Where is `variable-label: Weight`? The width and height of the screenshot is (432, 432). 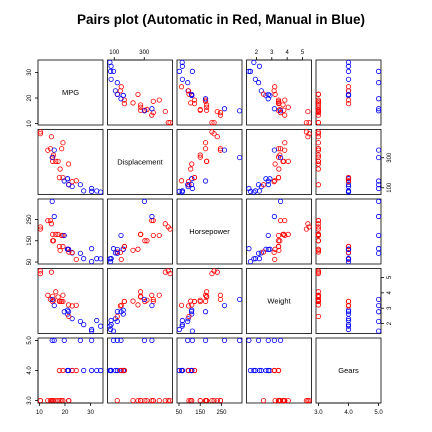
variable-label: Weight is located at coordinates (279, 301).